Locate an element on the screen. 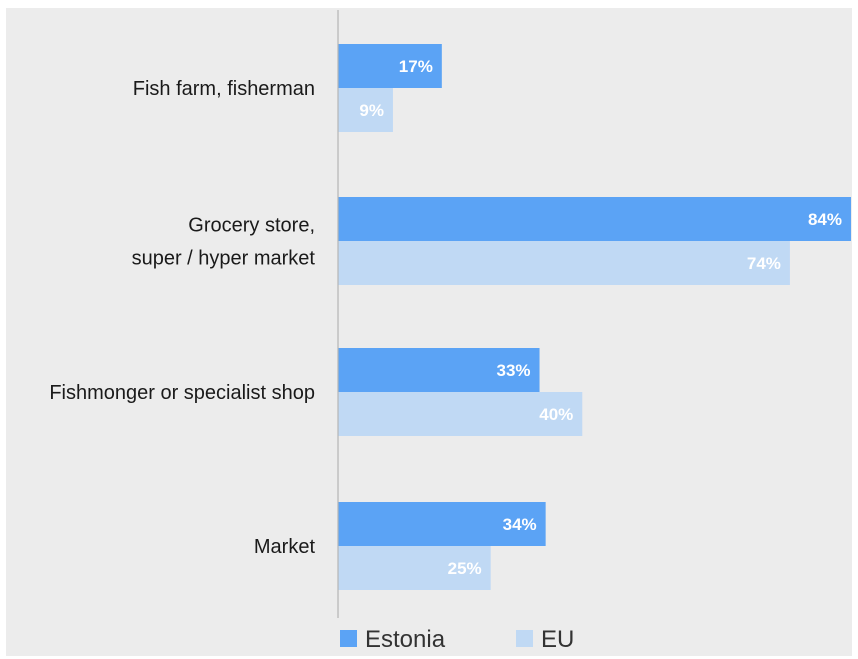 This screenshot has height=659, width=858. category-label: Grocery store, super / hyper market is located at coordinates (224, 242).